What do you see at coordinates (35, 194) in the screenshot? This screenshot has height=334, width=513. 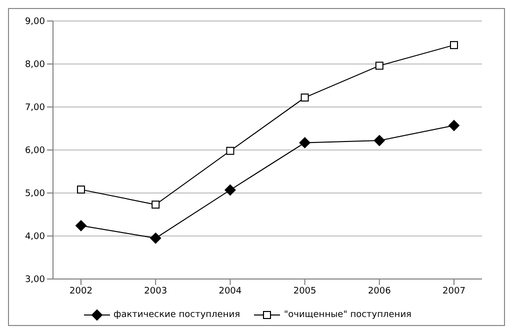 I see `y-tick-label: 5,00` at bounding box center [35, 194].